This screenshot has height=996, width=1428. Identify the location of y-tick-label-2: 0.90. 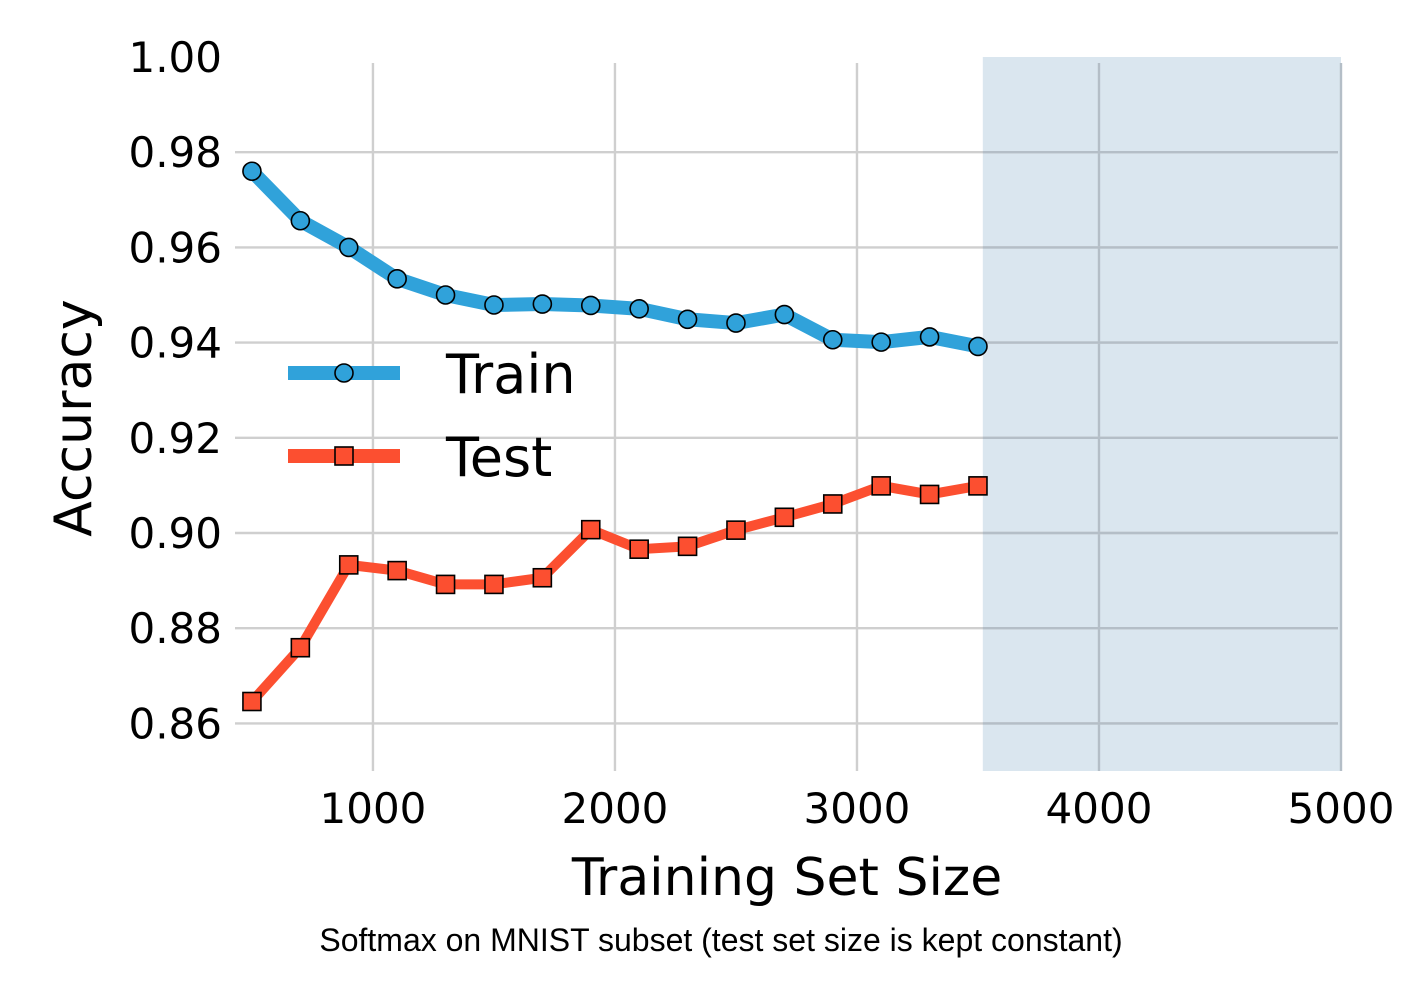
(175, 533).